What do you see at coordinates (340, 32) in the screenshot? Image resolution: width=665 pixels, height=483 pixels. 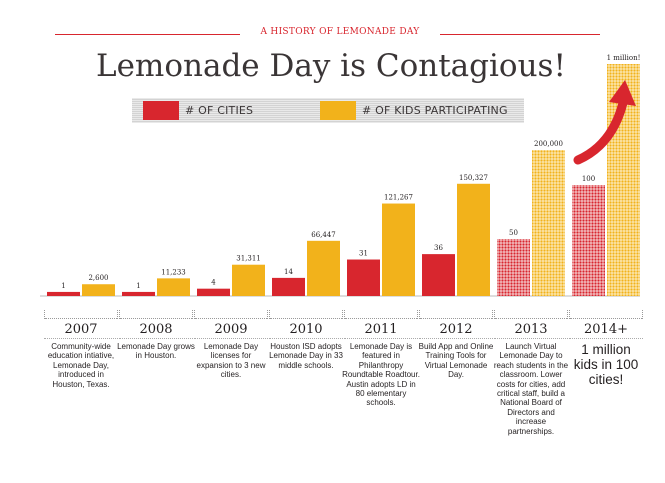 I see `kicker: A HISTORY OF LEMONADE DAY` at bounding box center [340, 32].